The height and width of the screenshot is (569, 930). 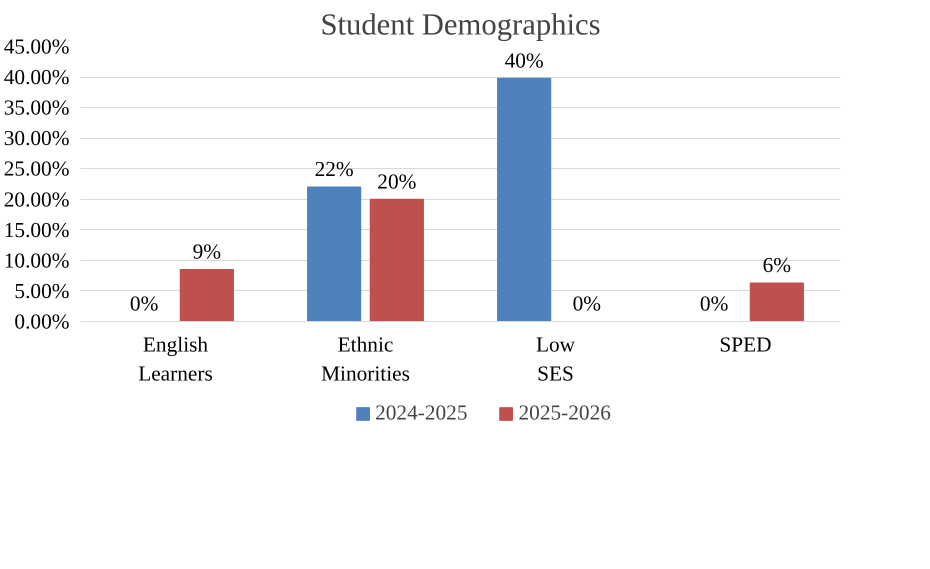 I want to click on y-tick-label: 15.00%, so click(x=37, y=230).